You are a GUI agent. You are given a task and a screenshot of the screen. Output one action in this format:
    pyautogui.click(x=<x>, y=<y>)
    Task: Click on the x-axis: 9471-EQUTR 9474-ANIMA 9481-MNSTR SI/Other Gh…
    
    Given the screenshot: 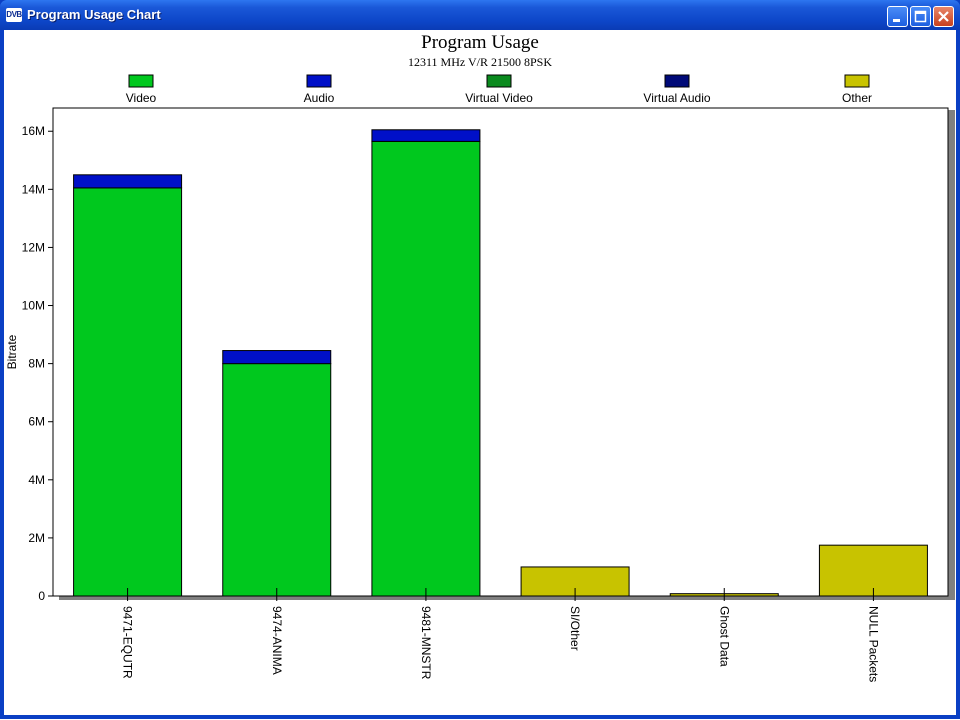 What is the action you would take?
    pyautogui.click(x=500, y=635)
    